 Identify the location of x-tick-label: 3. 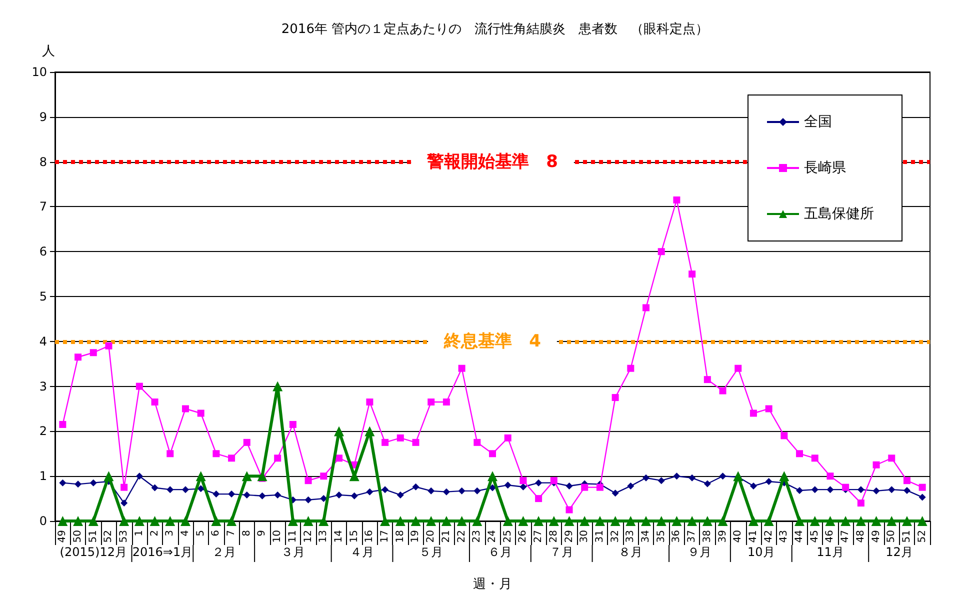
(170, 533).